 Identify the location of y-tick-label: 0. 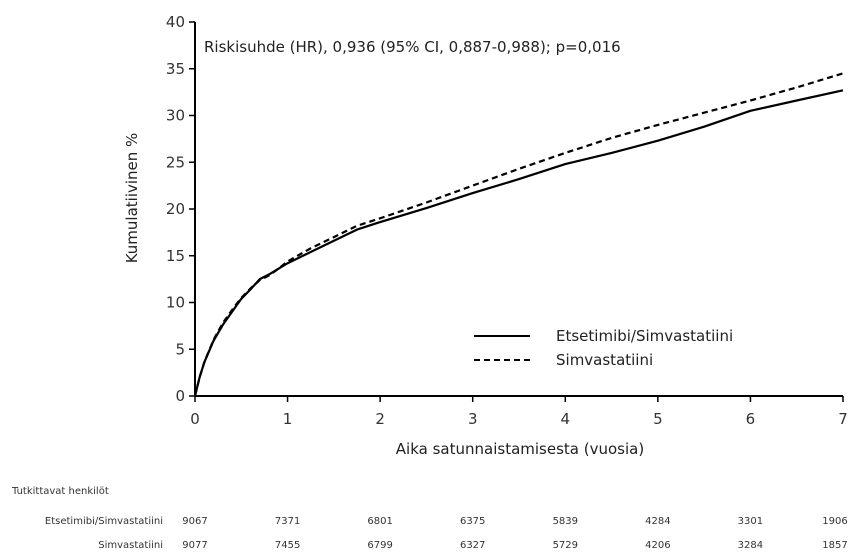
(180, 396).